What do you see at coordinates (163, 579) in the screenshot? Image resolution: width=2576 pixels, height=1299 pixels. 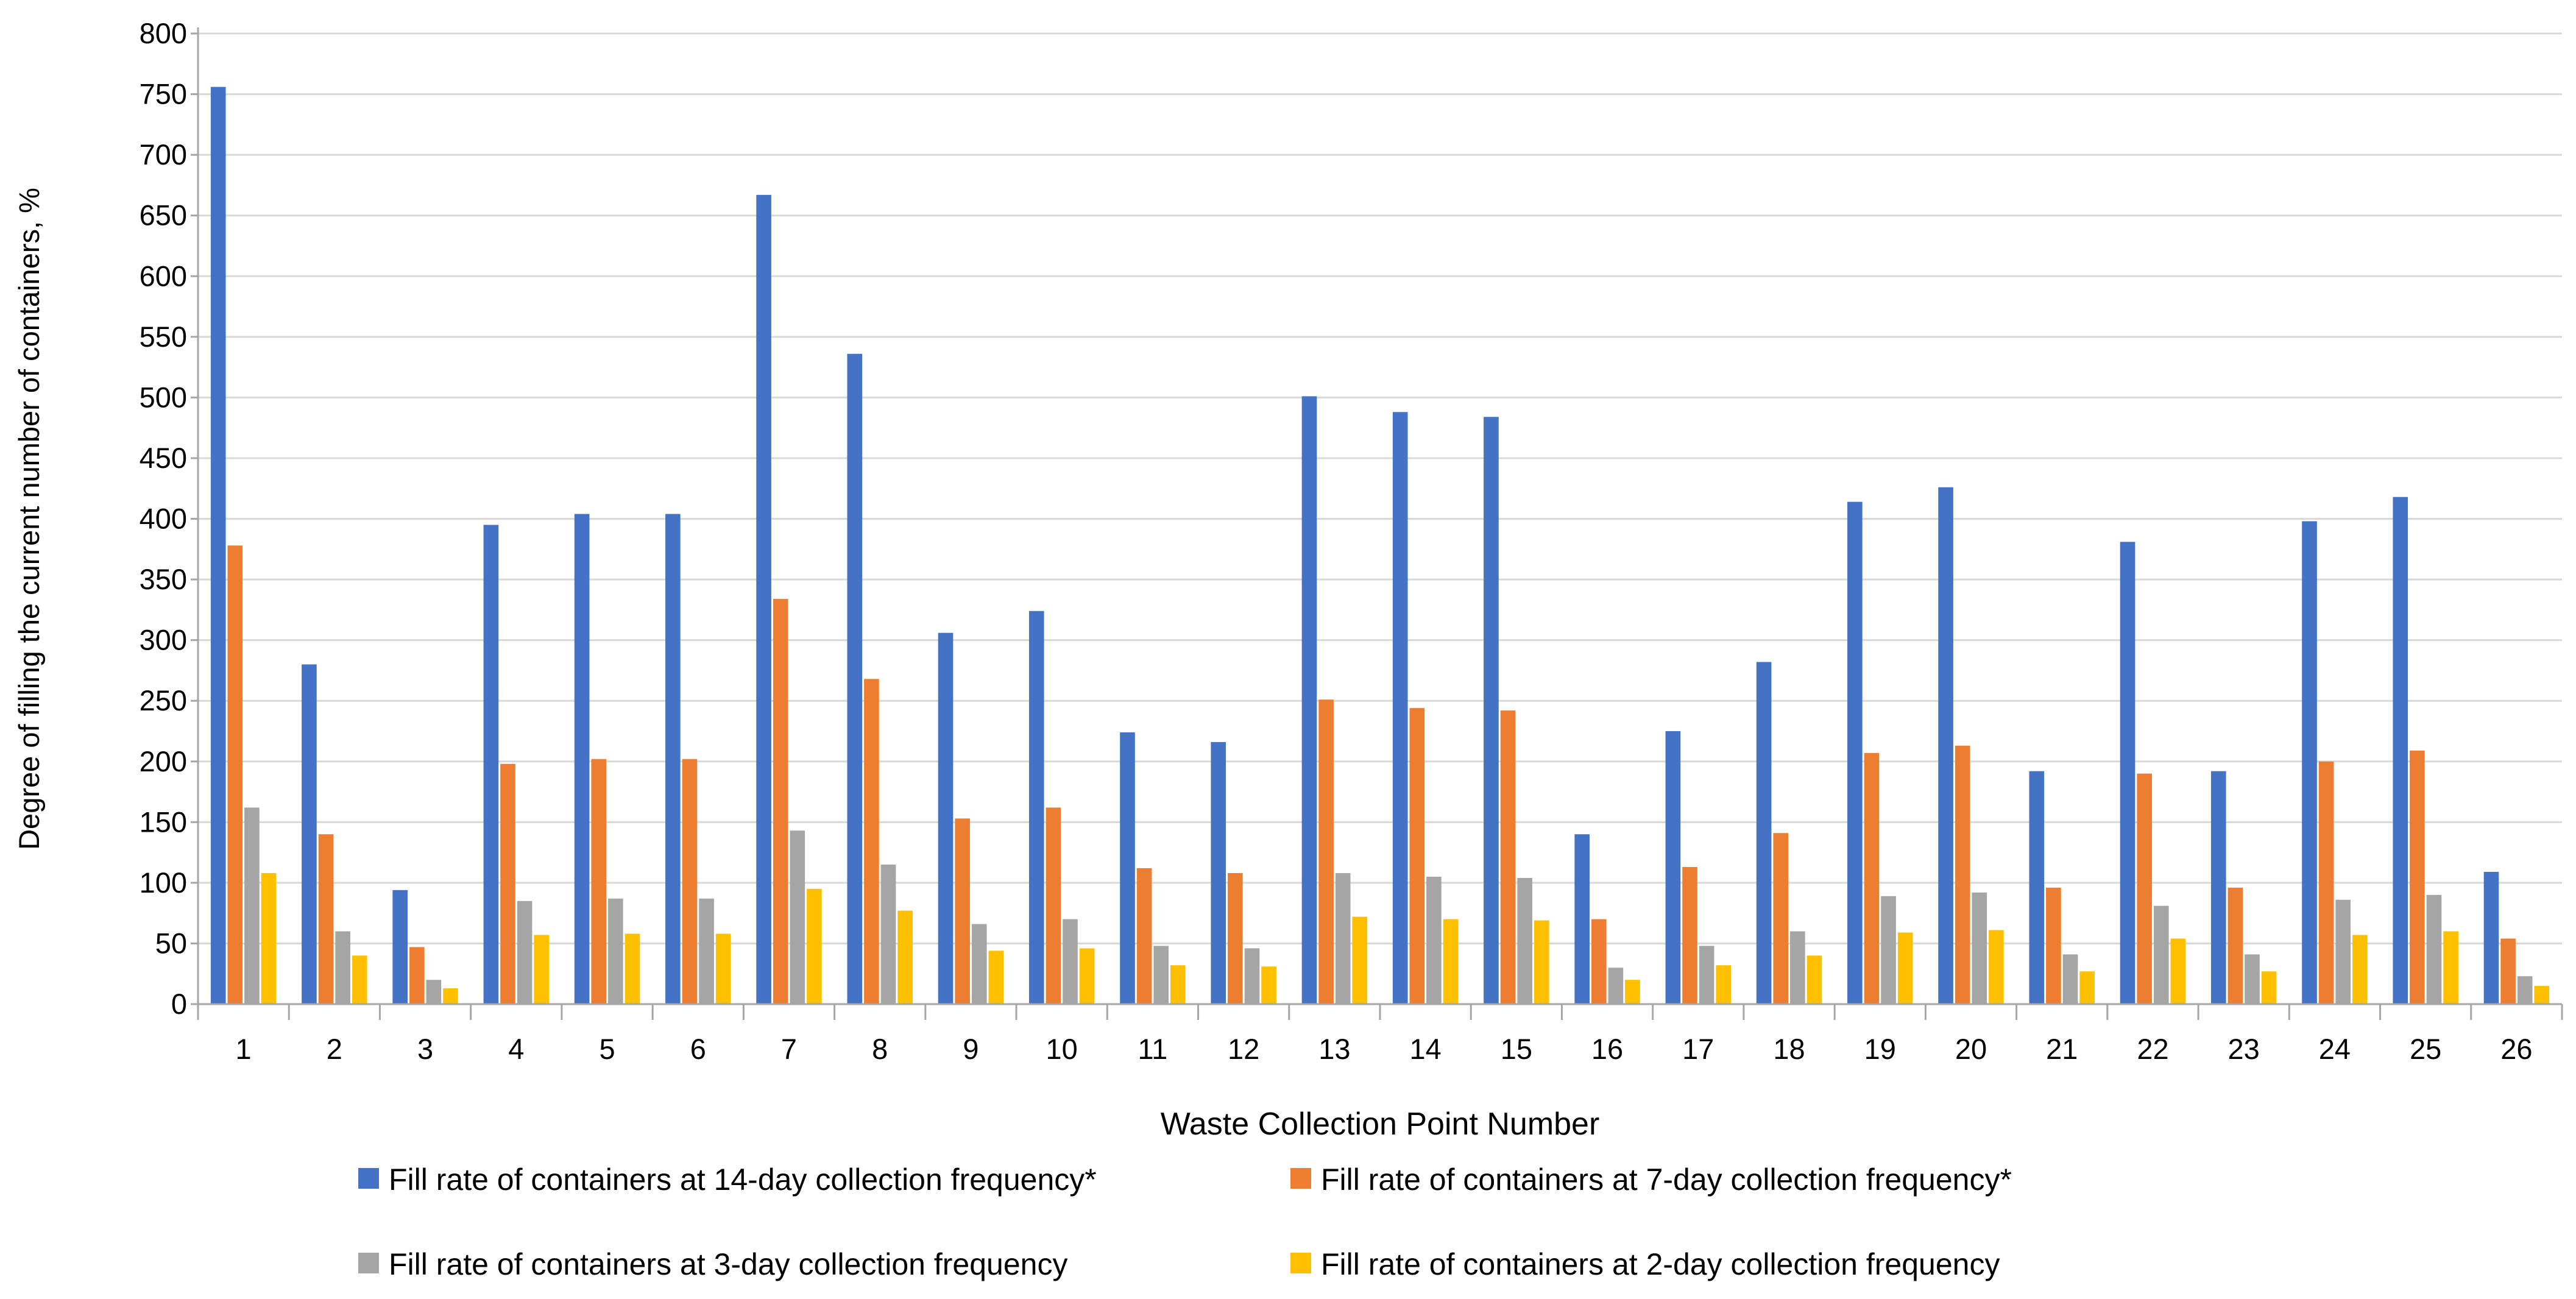 I see `y-tick-label: 350` at bounding box center [163, 579].